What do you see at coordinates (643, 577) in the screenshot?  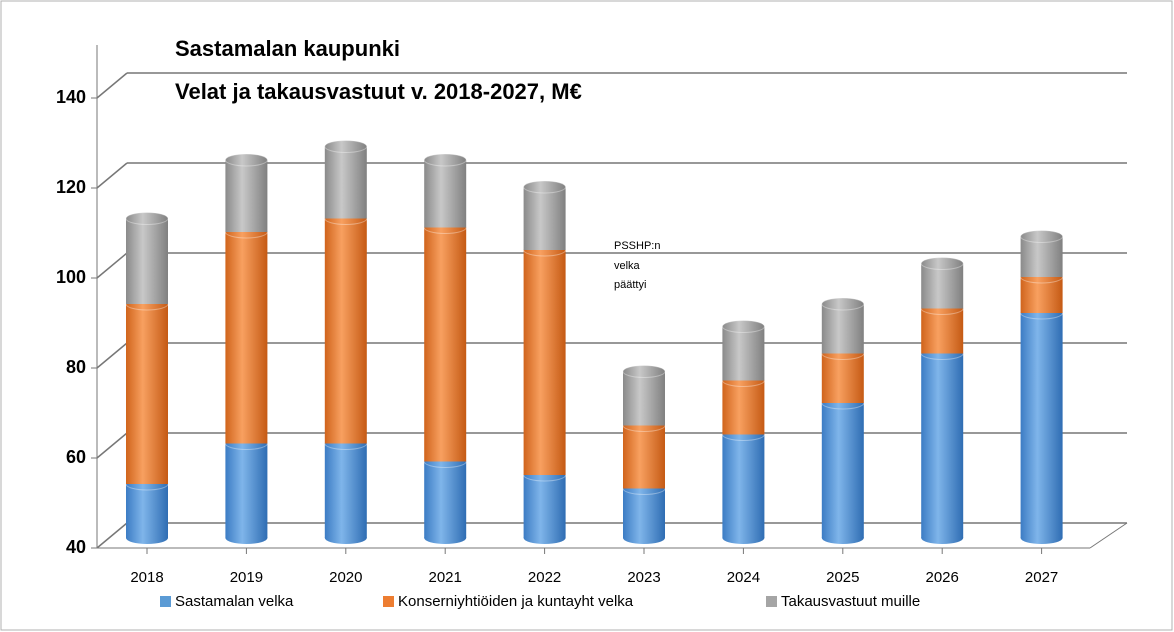 I see `x-tick-label: 2023` at bounding box center [643, 577].